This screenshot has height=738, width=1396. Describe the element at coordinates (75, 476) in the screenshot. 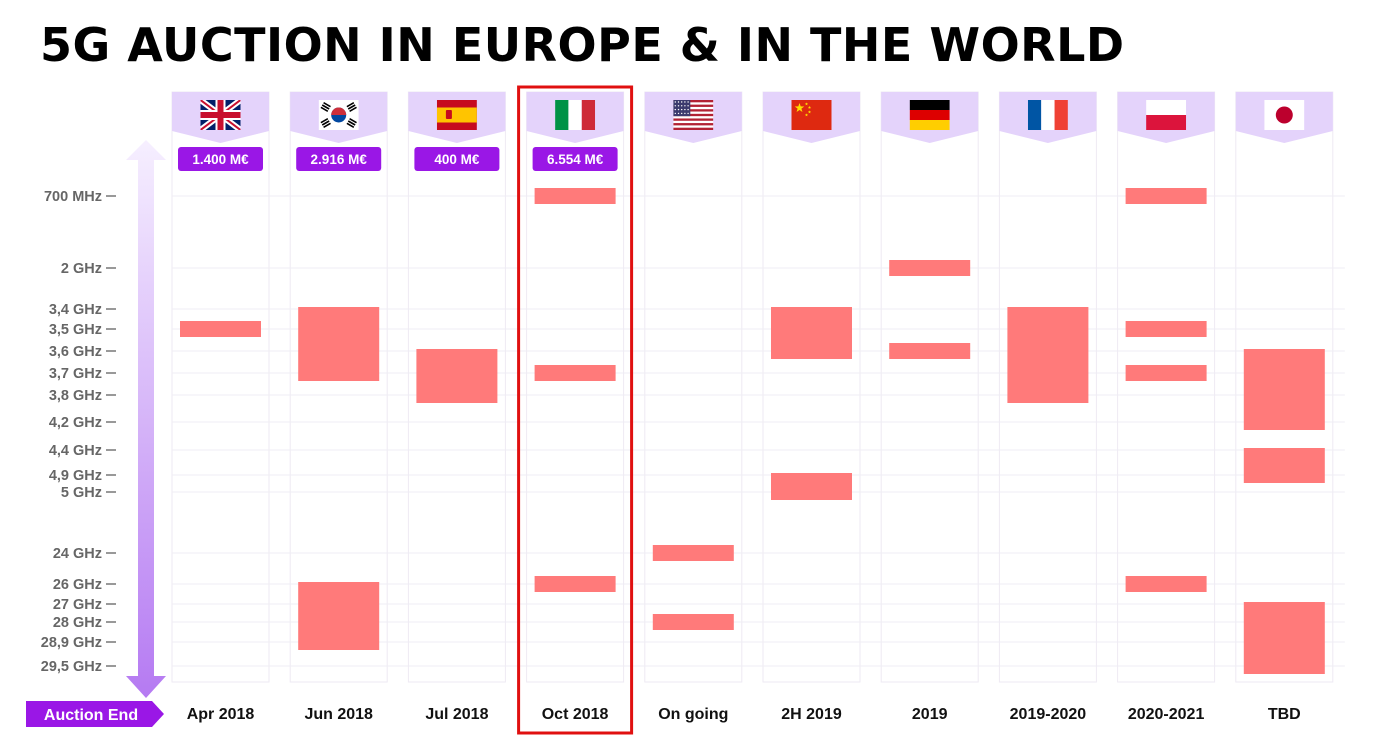

I see `y-tick-label: 4,9 GHz` at that location.